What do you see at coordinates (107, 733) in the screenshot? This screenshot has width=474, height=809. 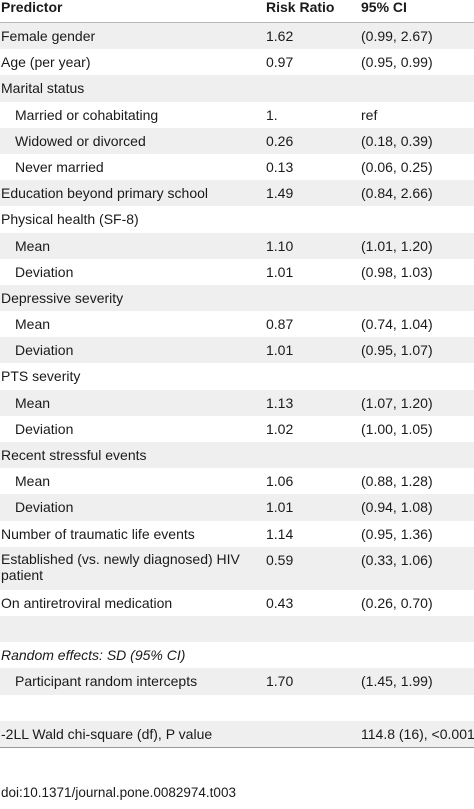 I see `row-label: -2LL Wald chi-square (df), P value` at bounding box center [107, 733].